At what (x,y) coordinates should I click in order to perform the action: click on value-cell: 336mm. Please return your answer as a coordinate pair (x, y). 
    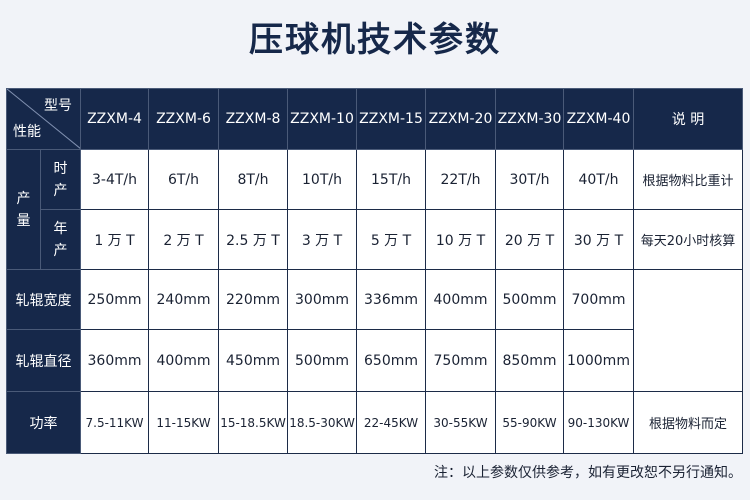
    Looking at the image, I should click on (391, 299).